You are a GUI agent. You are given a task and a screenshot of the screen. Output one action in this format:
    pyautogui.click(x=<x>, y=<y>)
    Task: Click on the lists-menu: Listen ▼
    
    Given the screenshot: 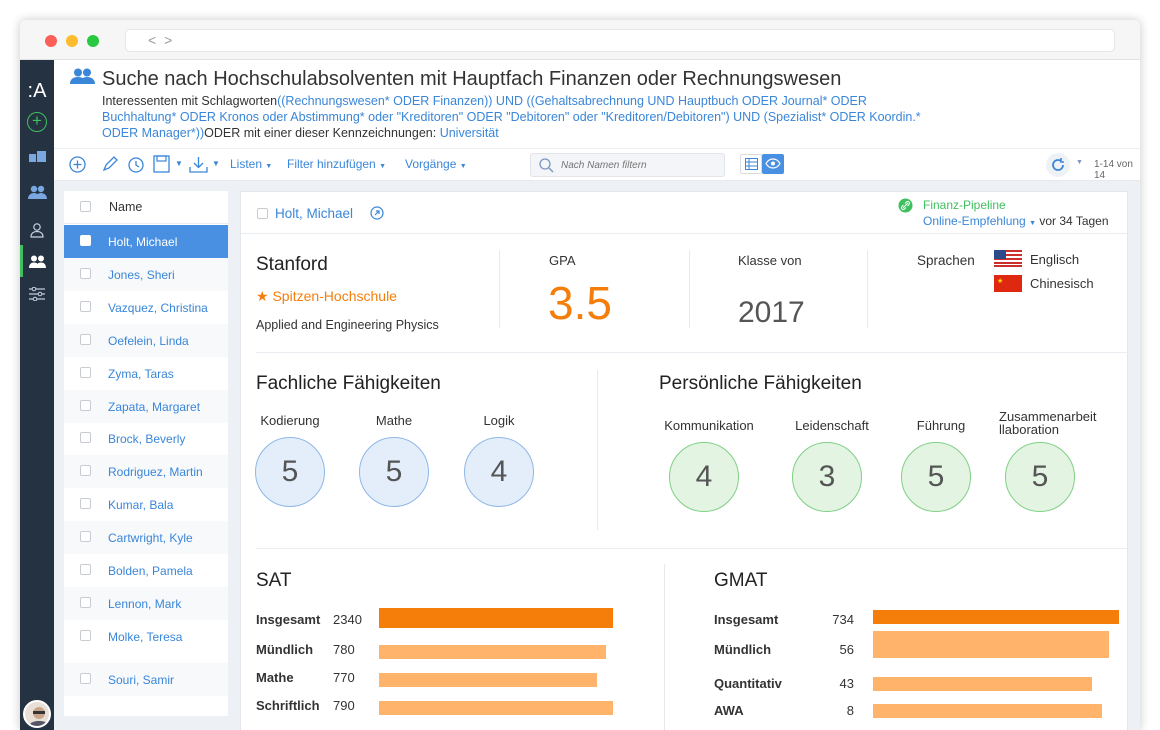 What is the action you would take?
    pyautogui.click(x=251, y=164)
    